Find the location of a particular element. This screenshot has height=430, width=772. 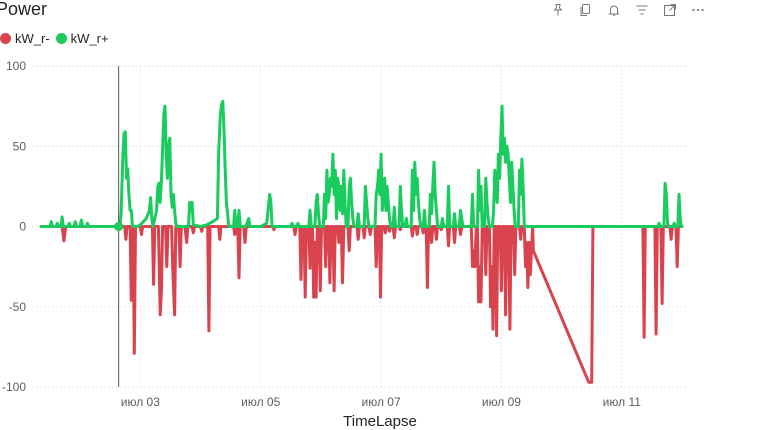

legend-label-kw-r-minus: kW_r- is located at coordinates (32, 38).